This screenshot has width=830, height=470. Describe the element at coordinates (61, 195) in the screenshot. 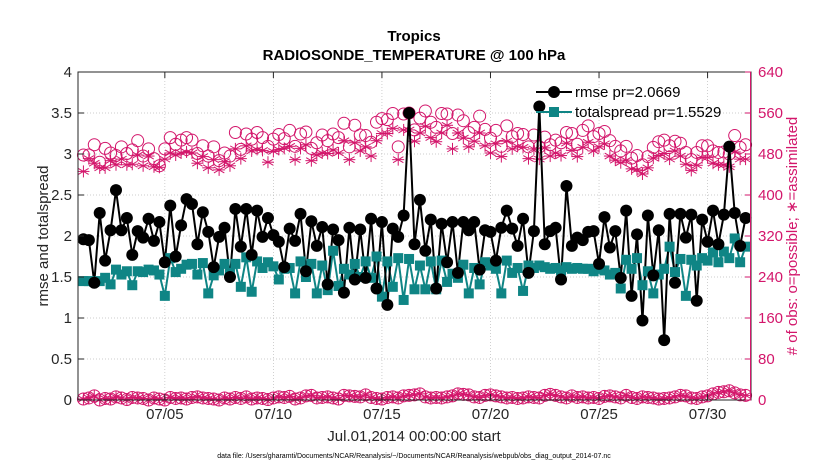

I see `y-tick-label: 2.5` at that location.